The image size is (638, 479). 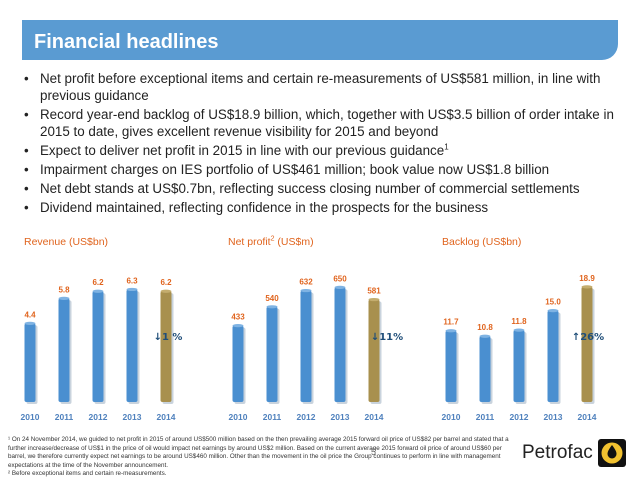 I want to click on net-profit-change-label: ↓11%, so click(x=387, y=337).